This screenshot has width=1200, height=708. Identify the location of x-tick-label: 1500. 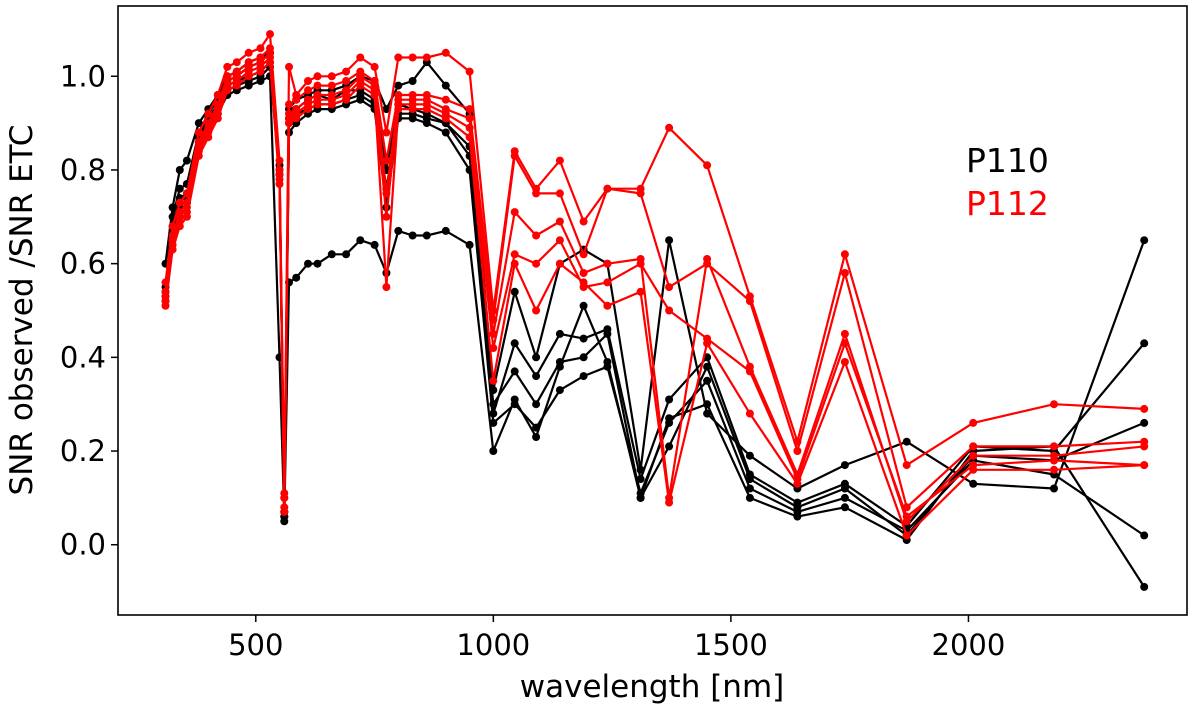
(731, 645).